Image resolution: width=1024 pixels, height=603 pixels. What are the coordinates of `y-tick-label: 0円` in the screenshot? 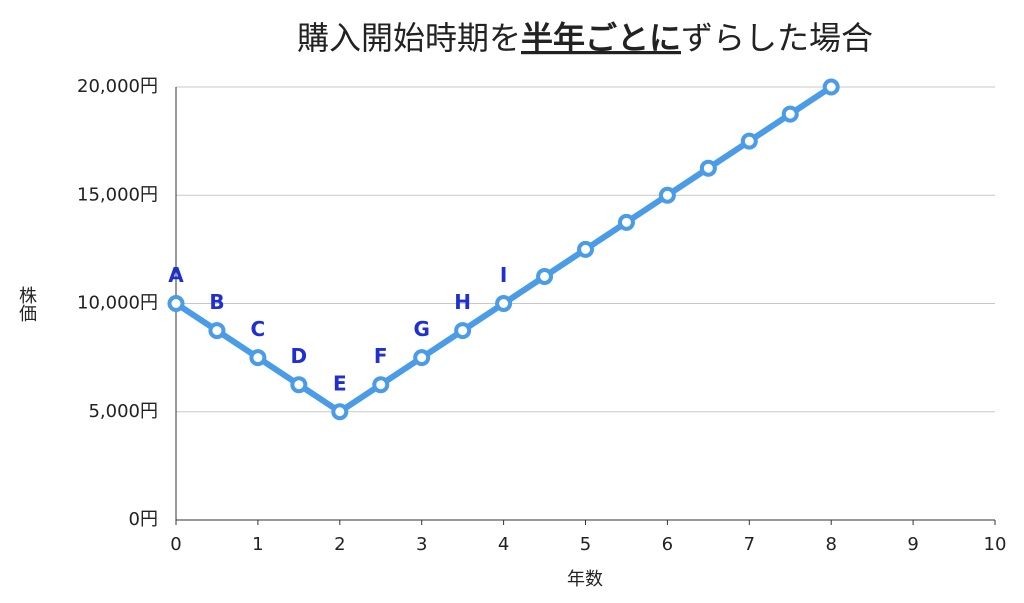 It's located at (143, 519).